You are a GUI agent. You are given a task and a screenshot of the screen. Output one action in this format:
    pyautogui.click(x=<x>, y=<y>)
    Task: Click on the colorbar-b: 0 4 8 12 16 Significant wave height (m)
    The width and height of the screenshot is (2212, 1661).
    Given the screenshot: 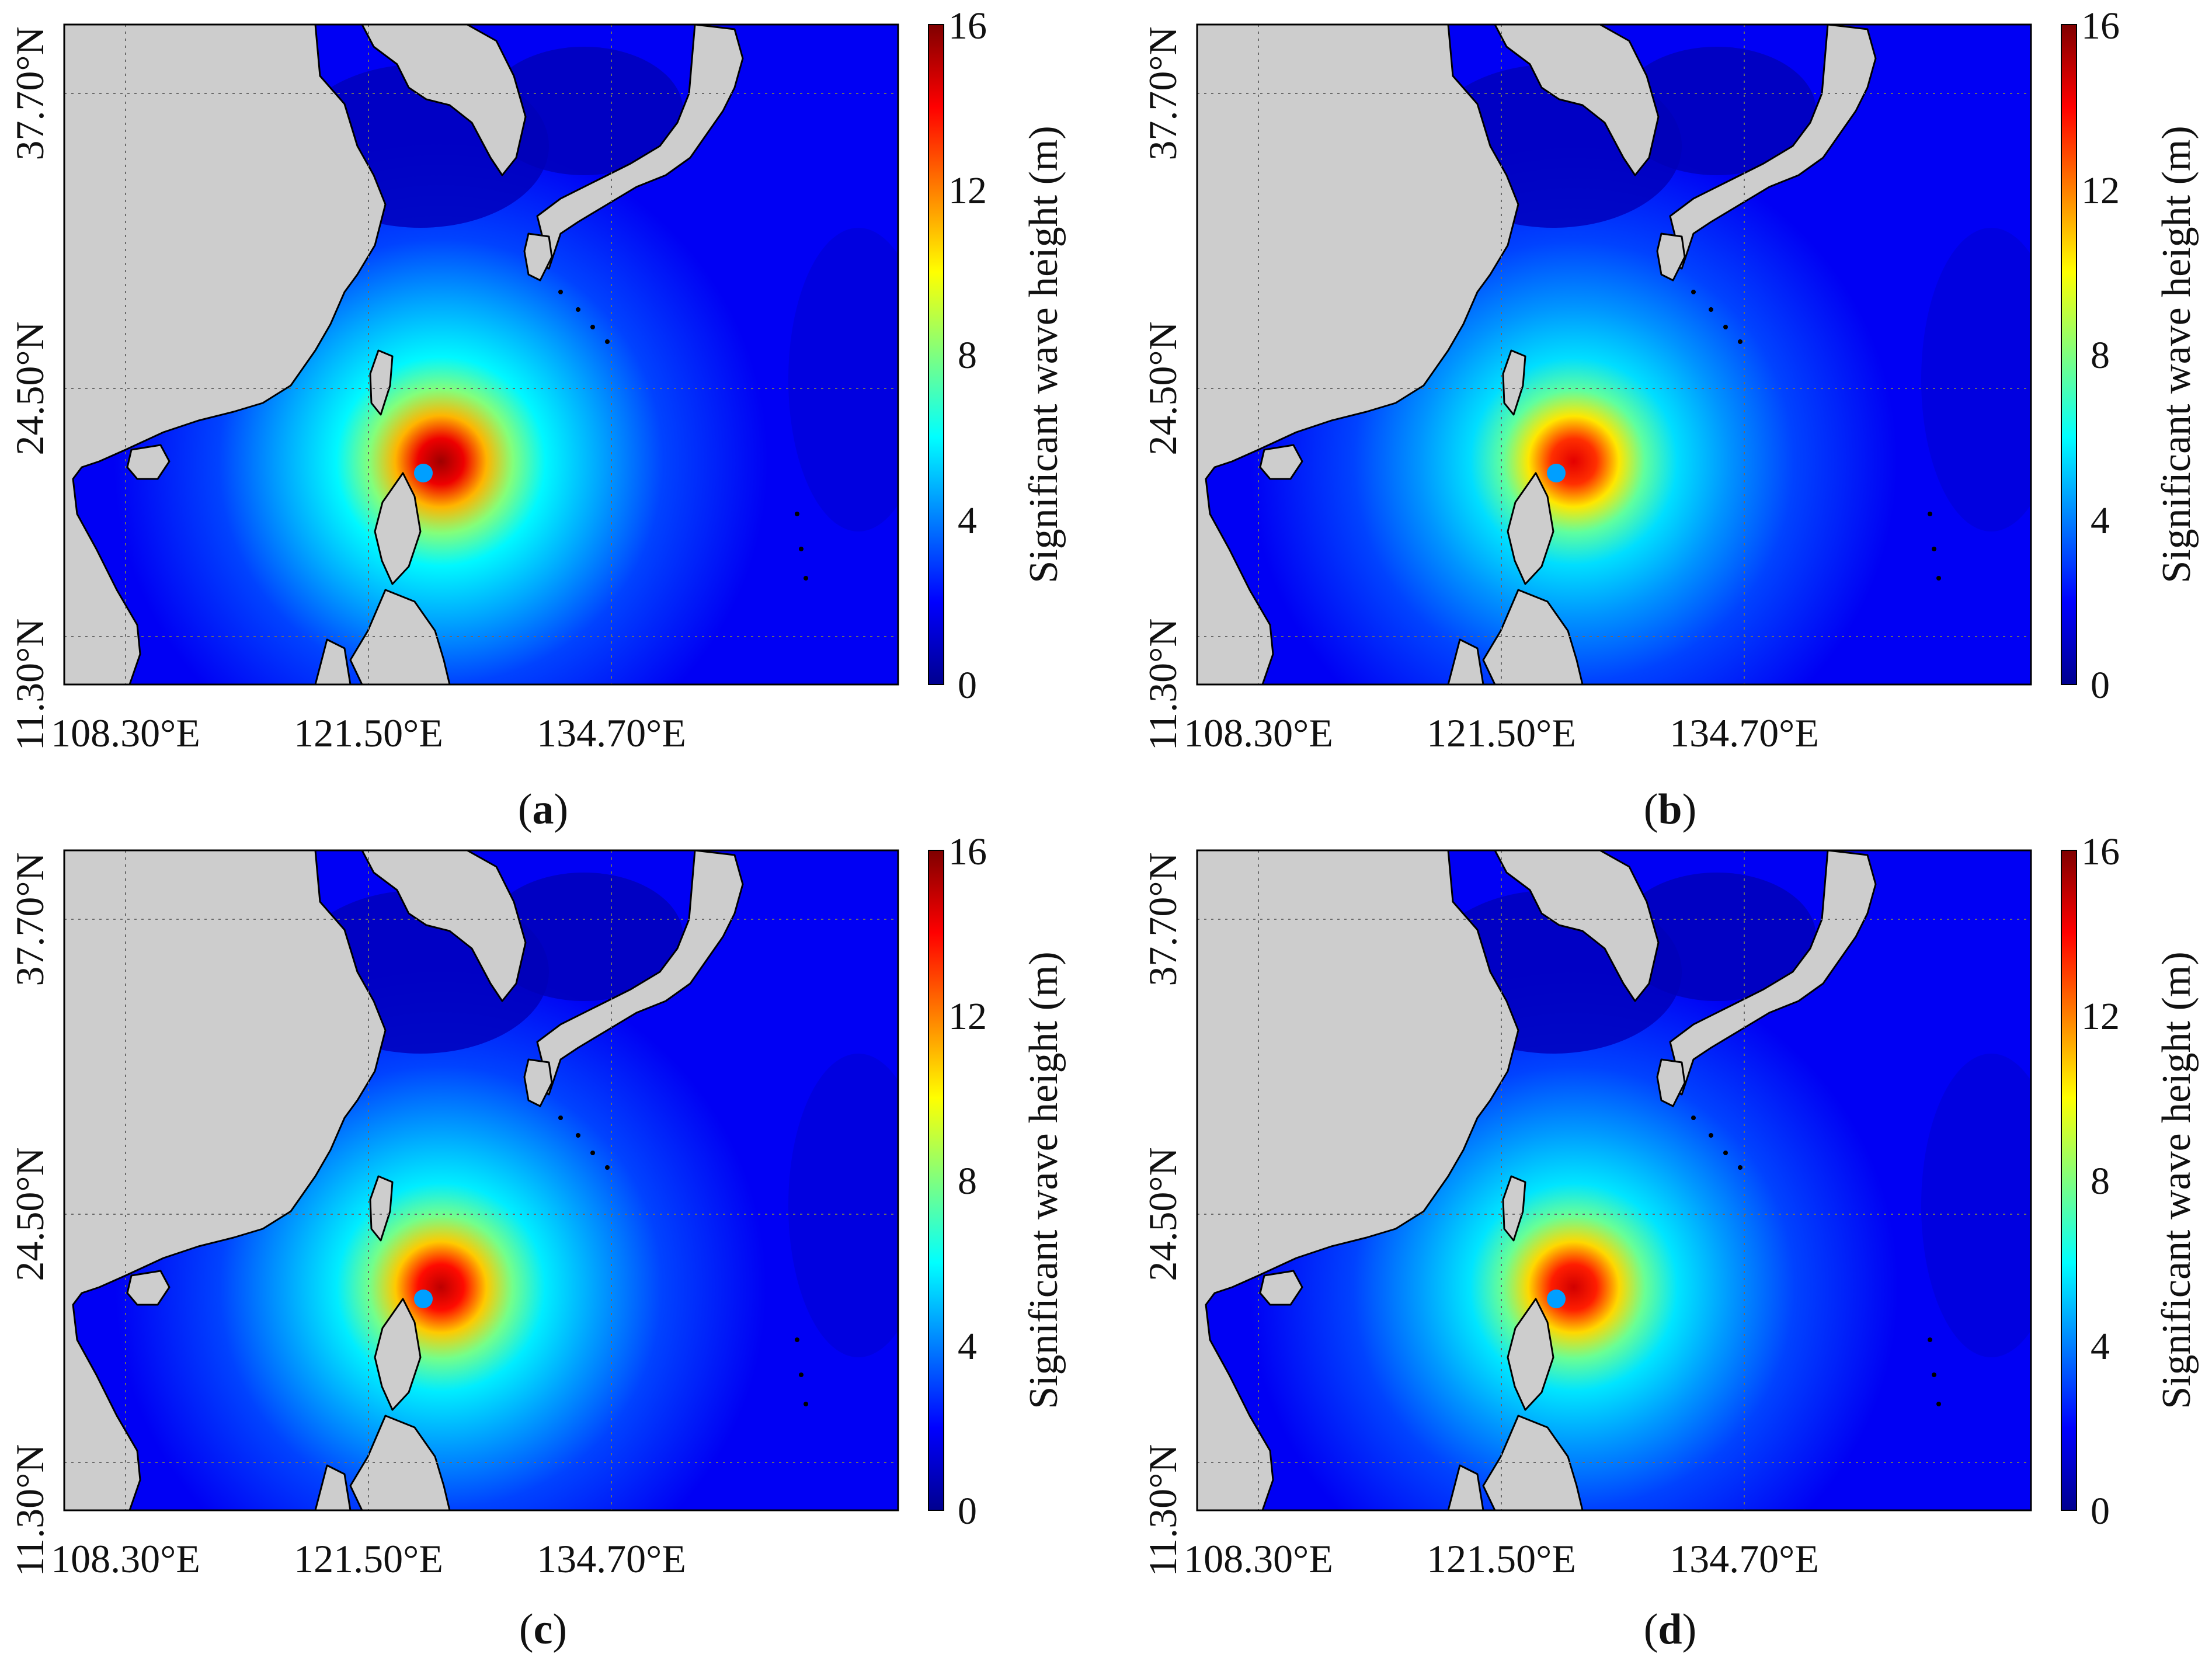 What is the action you would take?
    pyautogui.click(x=2130, y=356)
    